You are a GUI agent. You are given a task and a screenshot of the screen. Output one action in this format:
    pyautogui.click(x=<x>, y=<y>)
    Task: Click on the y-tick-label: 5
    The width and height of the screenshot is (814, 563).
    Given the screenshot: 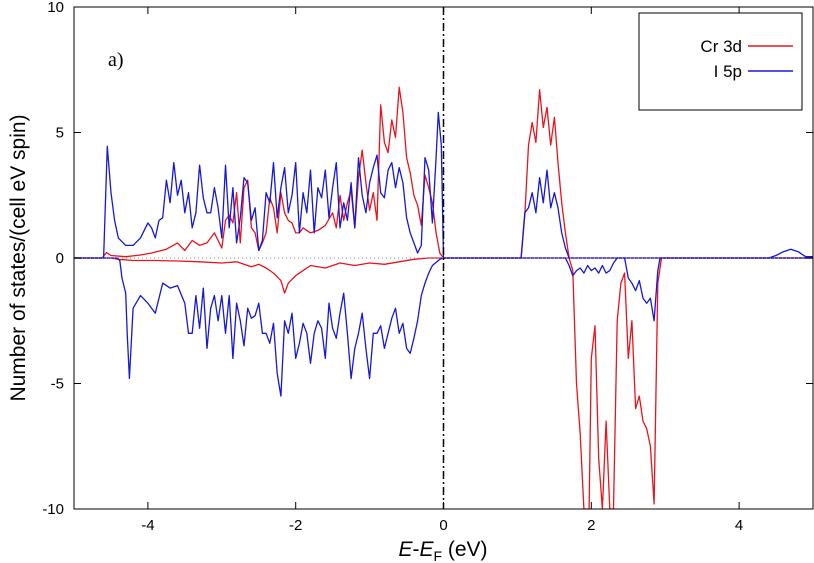 What is the action you would take?
    pyautogui.click(x=60, y=133)
    